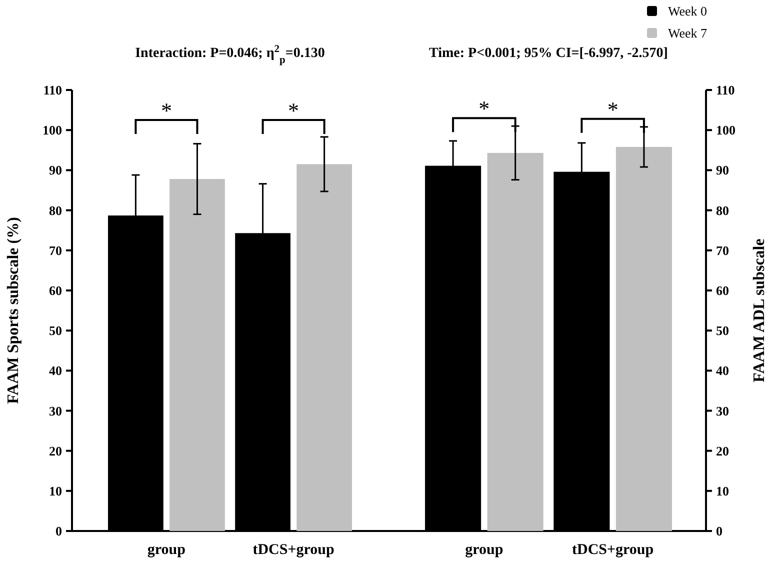  I want to click on y2-tick-label: 100, so click(726, 130).